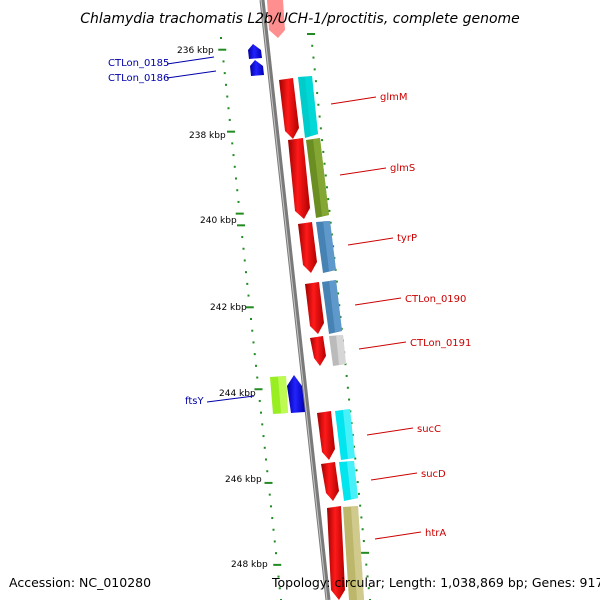  Describe the element at coordinates (243, 480) in the screenshot. I see `kbp-label: 246 kbp` at that location.